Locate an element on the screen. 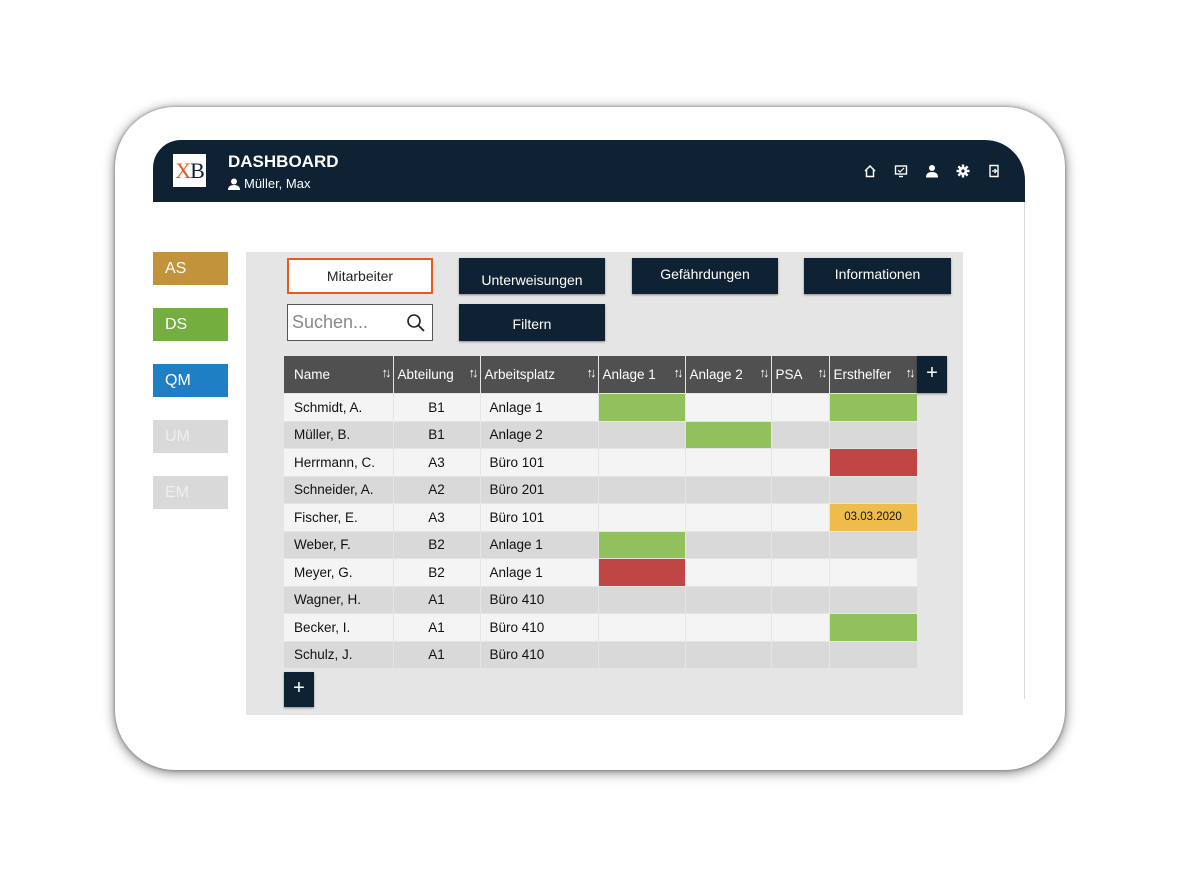  cell-name: Schulz, J. is located at coordinates (339, 654).